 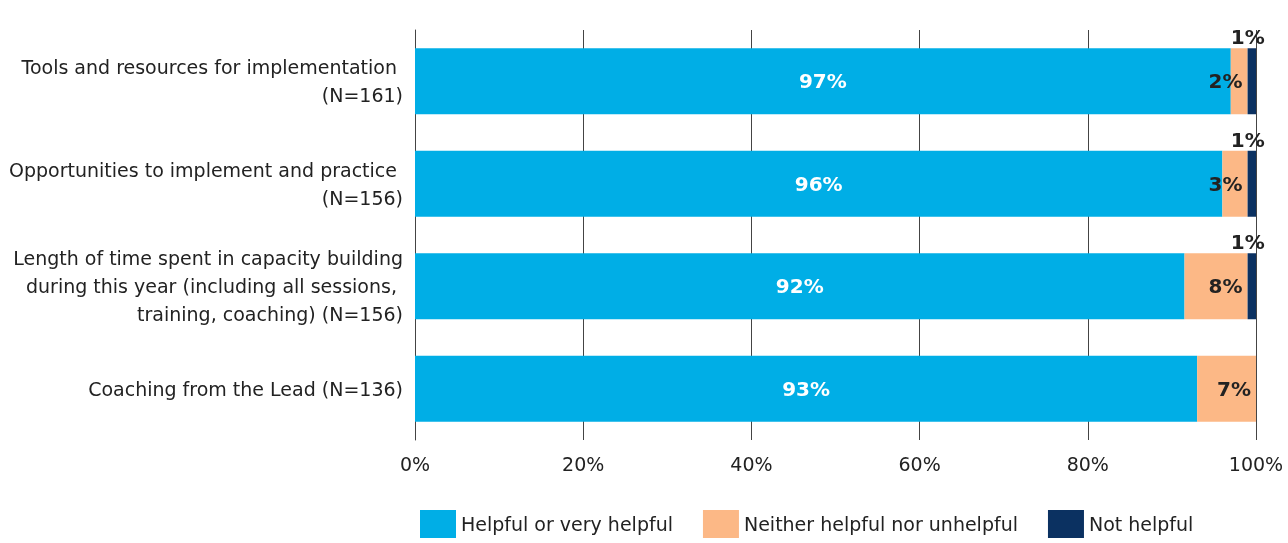 What do you see at coordinates (1141, 524) in the screenshot?
I see `legend-label: Not helpful` at bounding box center [1141, 524].